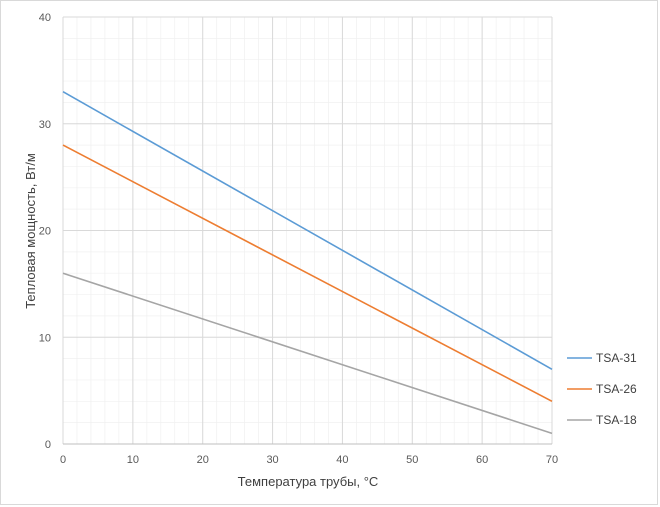 The height and width of the screenshot is (507, 660). I want to click on x-tick-labels: 0 10 20 30 40 50 60 70, so click(309, 460).